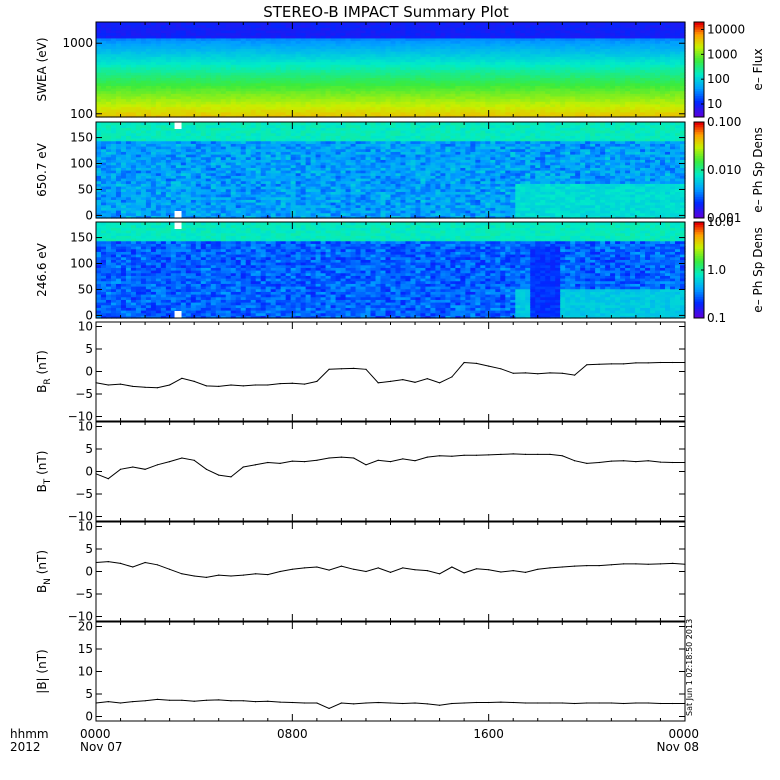  Describe the element at coordinates (391, 170) in the screenshot. I see `spectrogram-pad650` at that location.